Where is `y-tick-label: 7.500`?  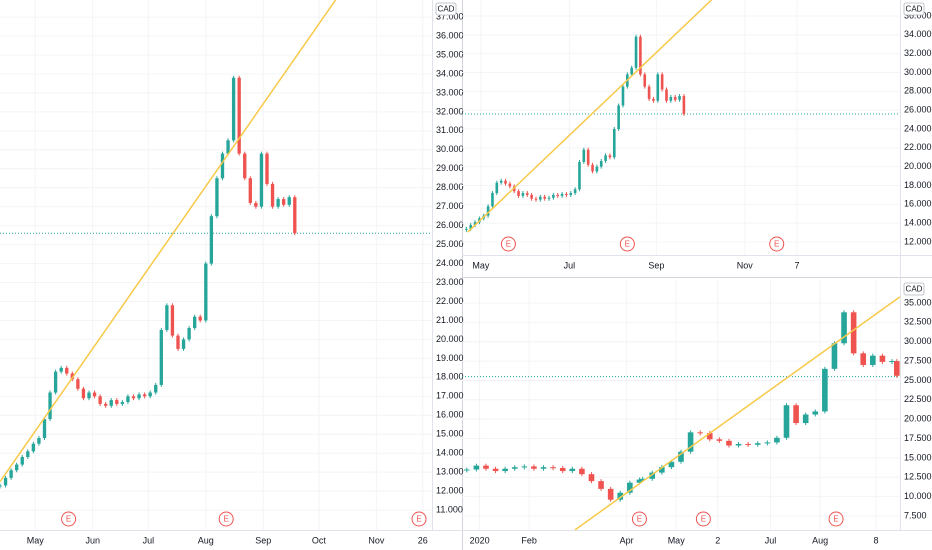 y-tick-label: 7.500 is located at coordinates (915, 515).